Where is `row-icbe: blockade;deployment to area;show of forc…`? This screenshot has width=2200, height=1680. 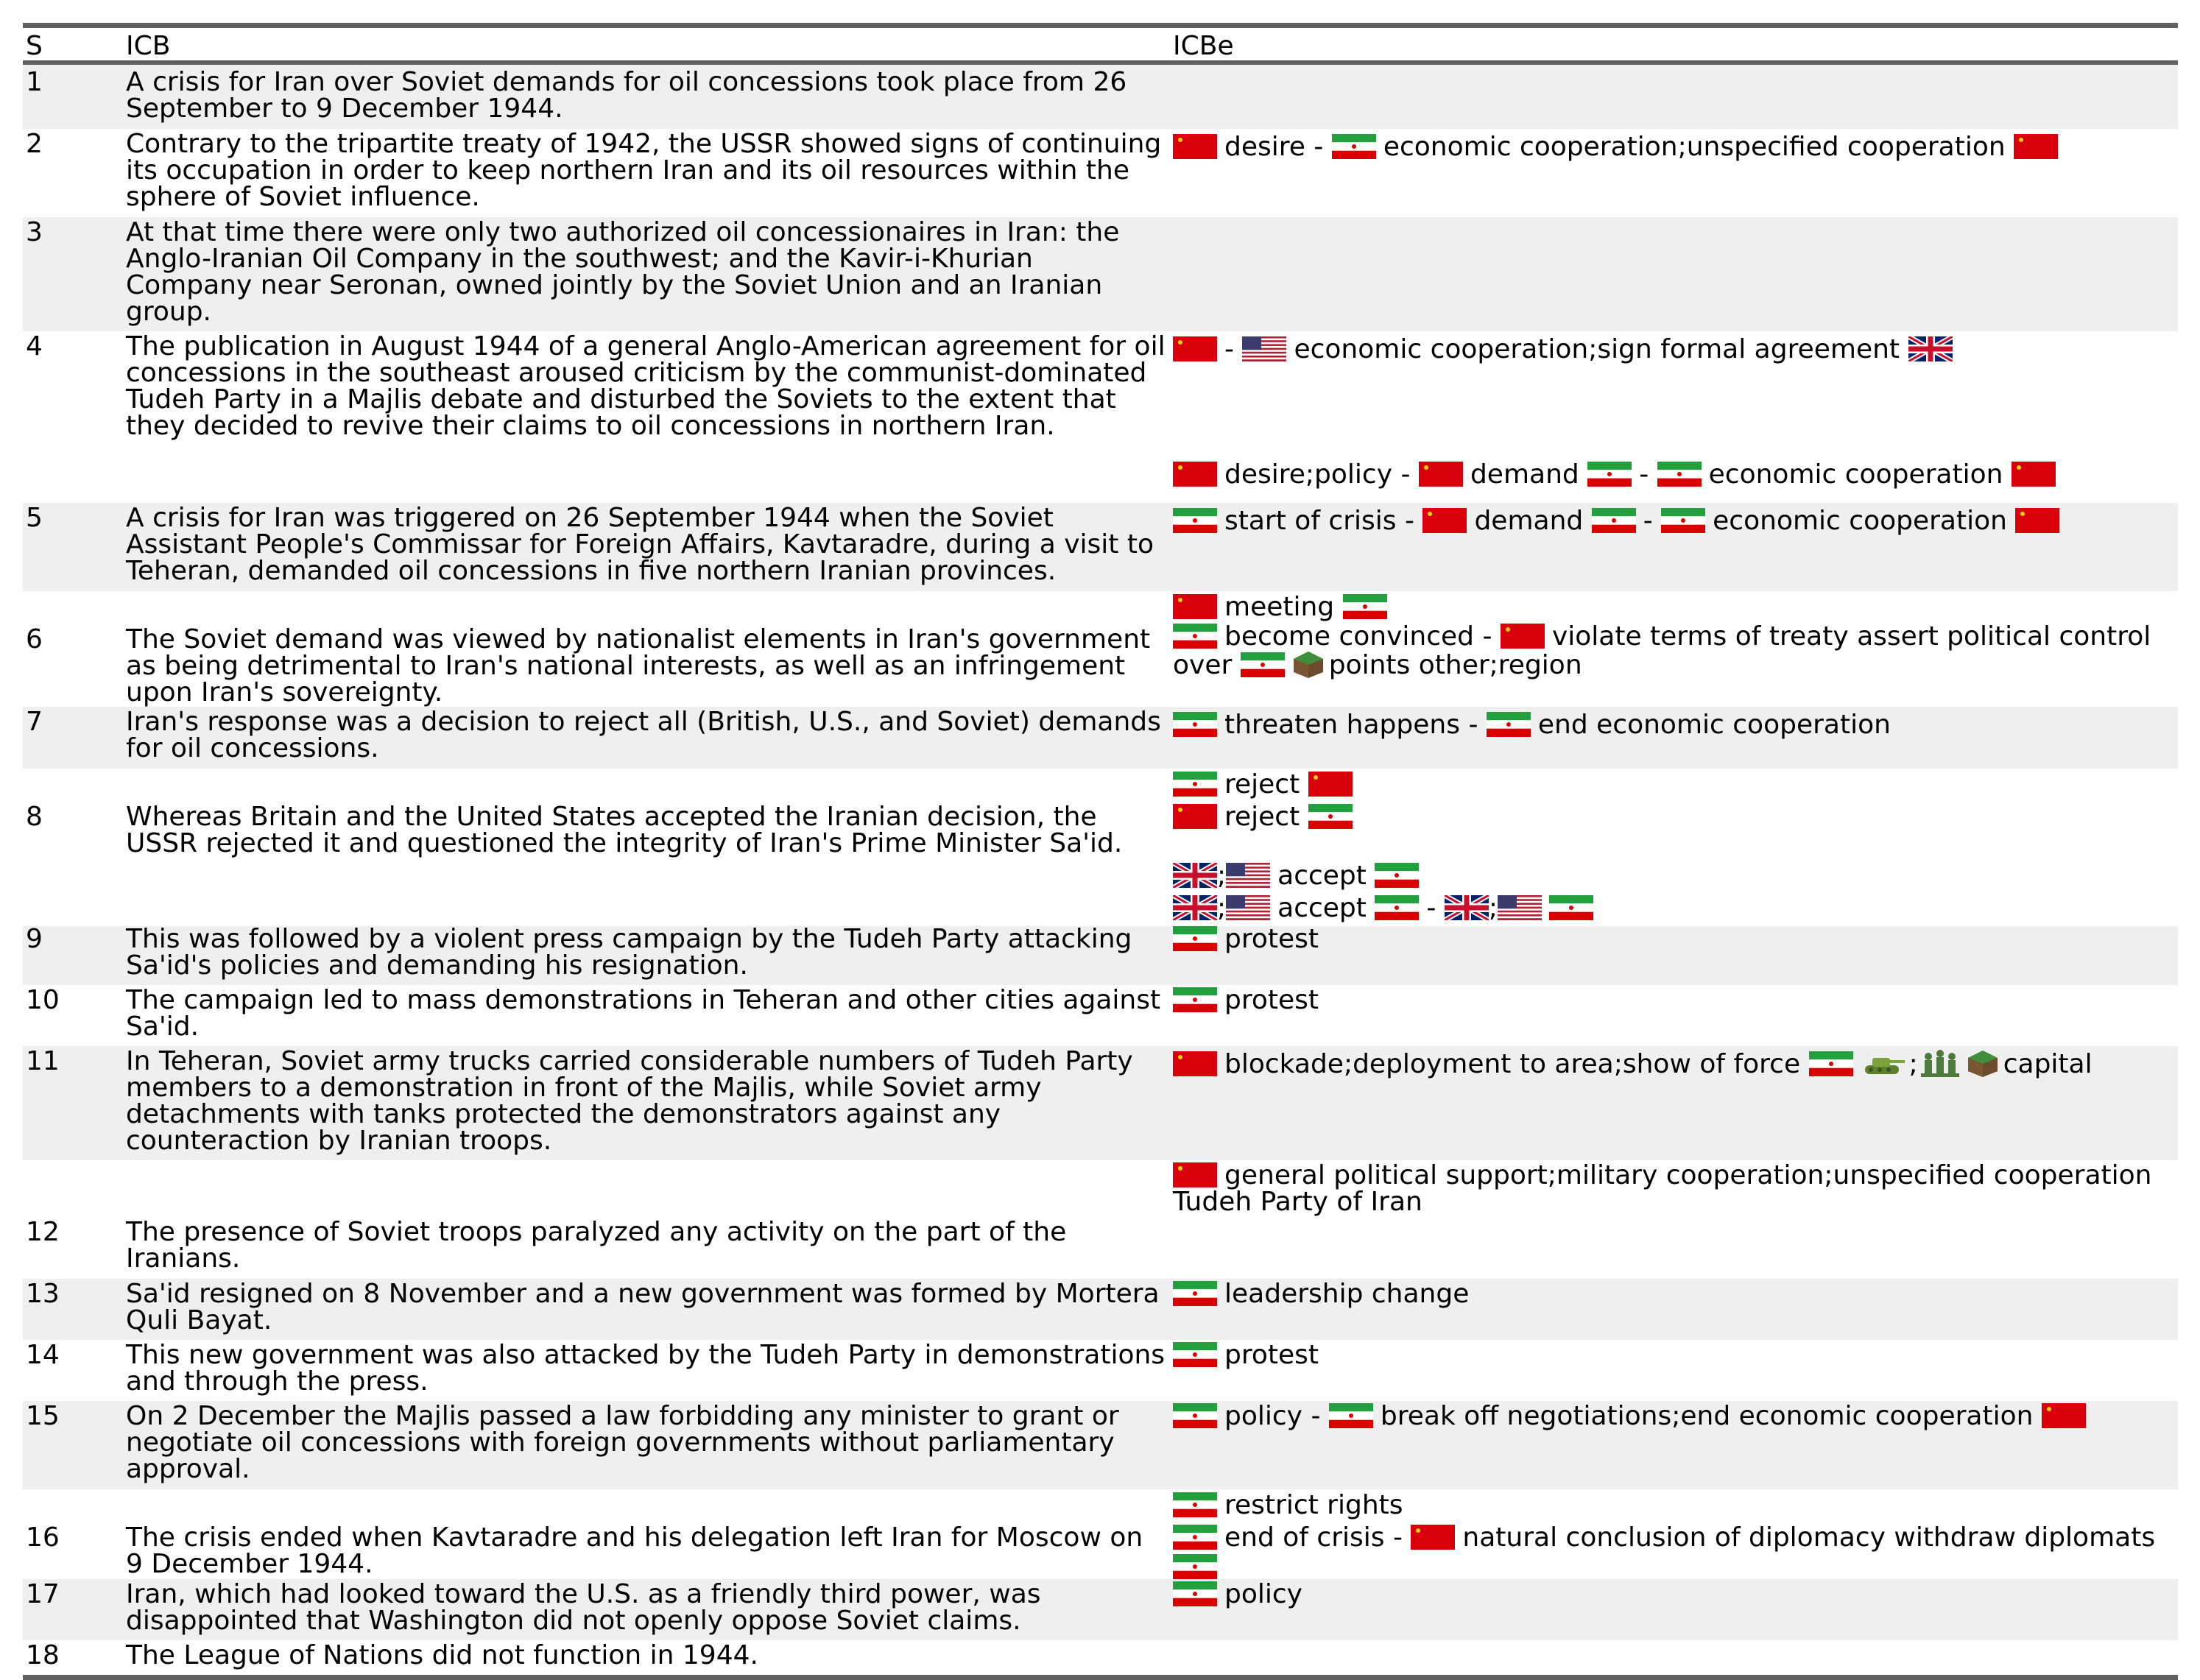
row-icbe: blockade;deployment to area;show of forc… is located at coordinates (1676, 1104).